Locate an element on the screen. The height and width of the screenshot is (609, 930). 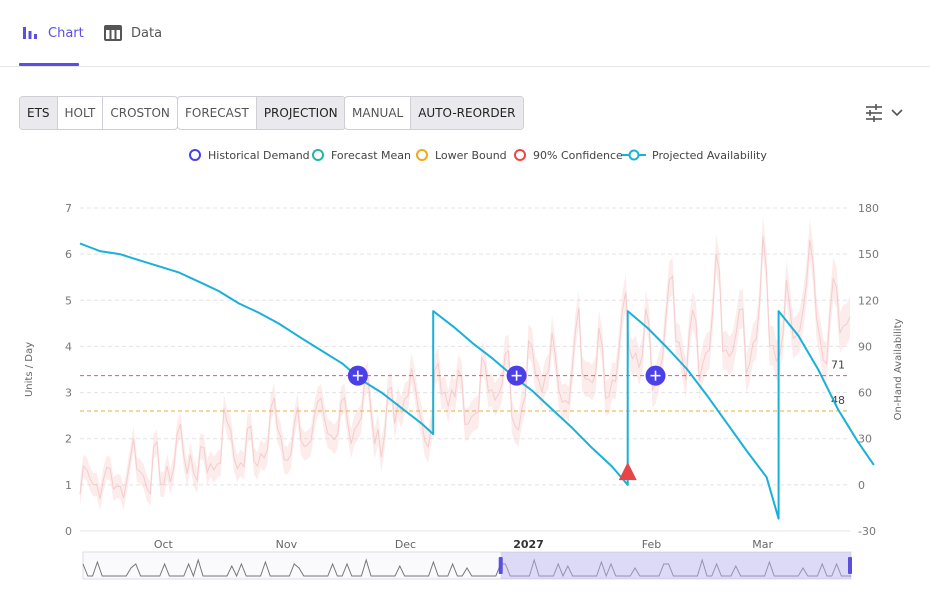
navigator-sparkline is located at coordinates (466, 568).